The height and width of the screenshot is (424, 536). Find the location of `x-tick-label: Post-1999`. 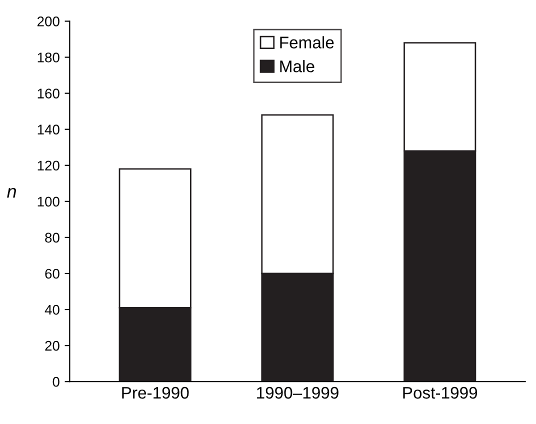

x-tick-label: Post-1999 is located at coordinates (440, 392).